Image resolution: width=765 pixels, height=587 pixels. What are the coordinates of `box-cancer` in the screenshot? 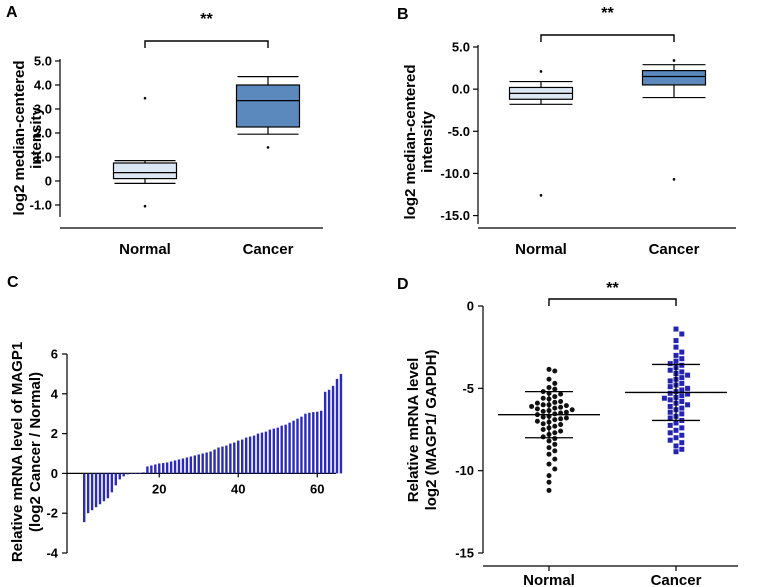 It's located at (674, 77).